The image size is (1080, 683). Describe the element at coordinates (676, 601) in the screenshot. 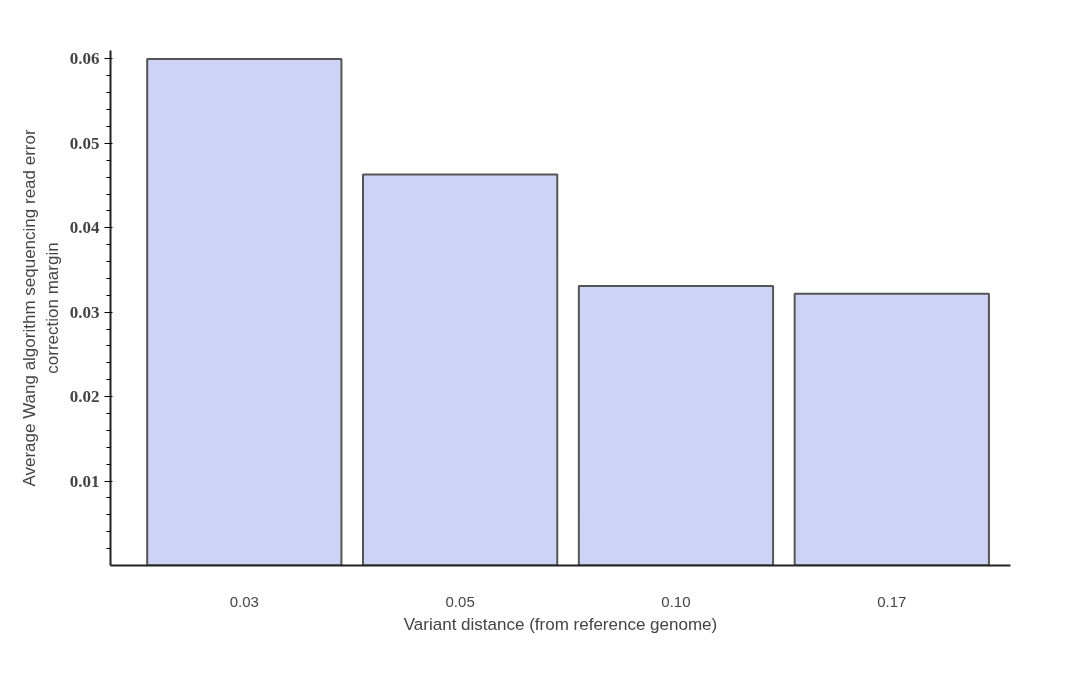

I see `x-tick-label: 0.10` at that location.